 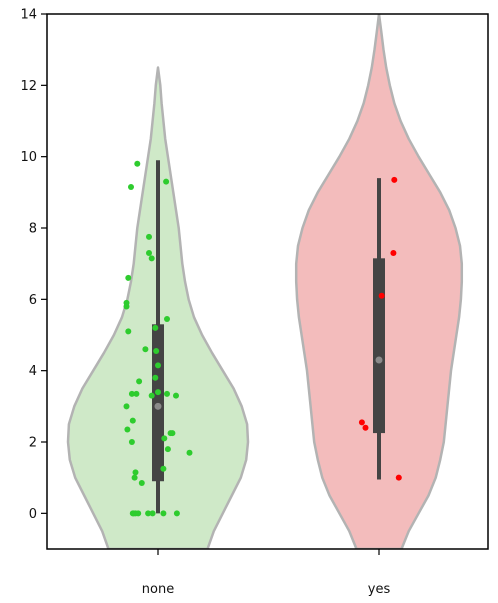 I want to click on y-tick-label-6: 6, so click(x=33, y=300).